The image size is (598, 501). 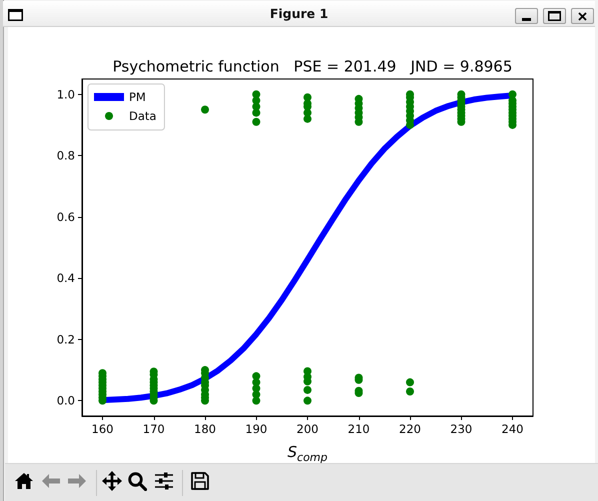 I want to click on x-tick-label: 210, so click(x=359, y=429).